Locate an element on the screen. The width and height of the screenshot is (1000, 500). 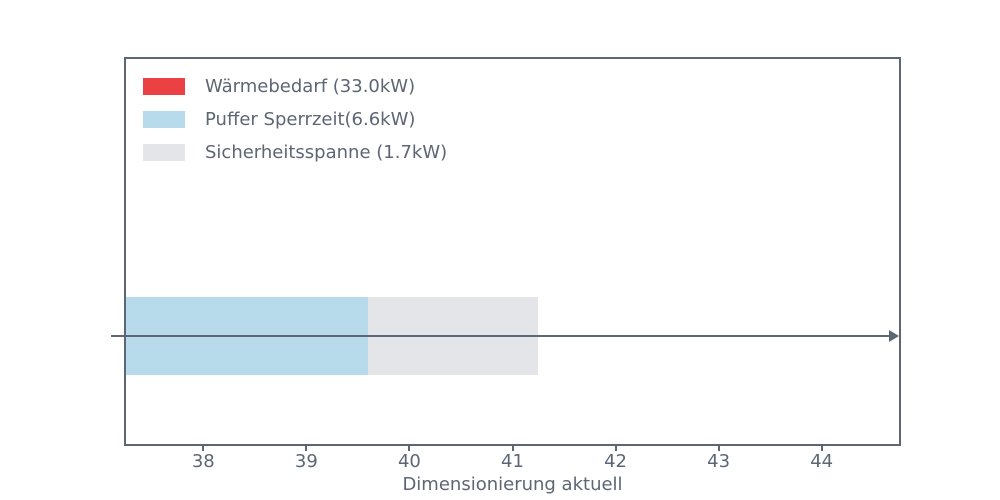
x-axis-label: Dimensionierung aktuell is located at coordinates (512, 484).